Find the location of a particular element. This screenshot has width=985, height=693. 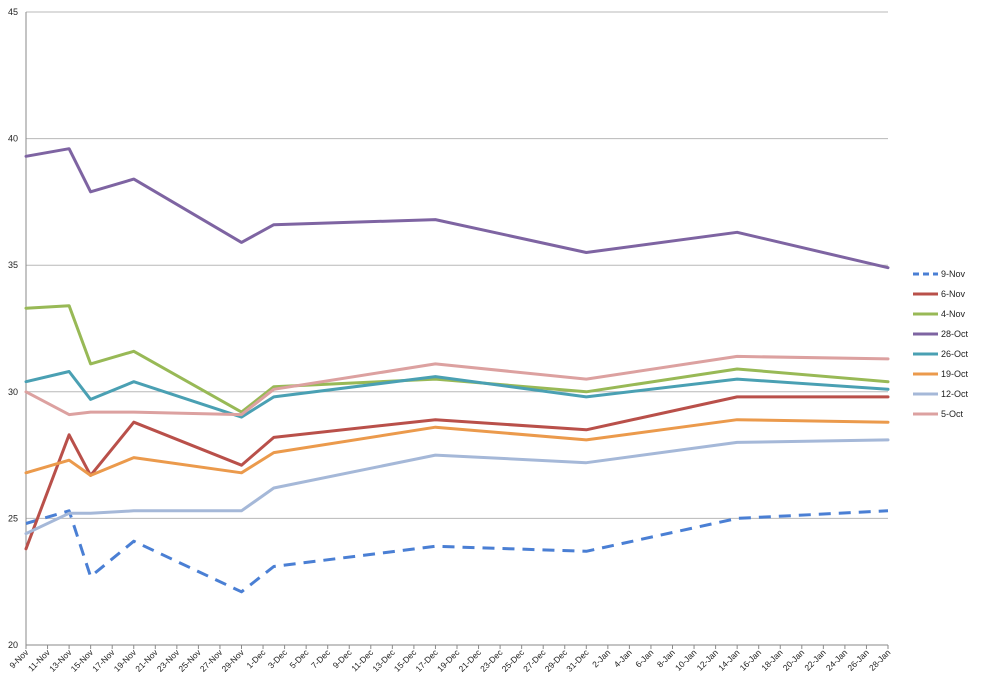

series-line-26-oct is located at coordinates (457, 394).